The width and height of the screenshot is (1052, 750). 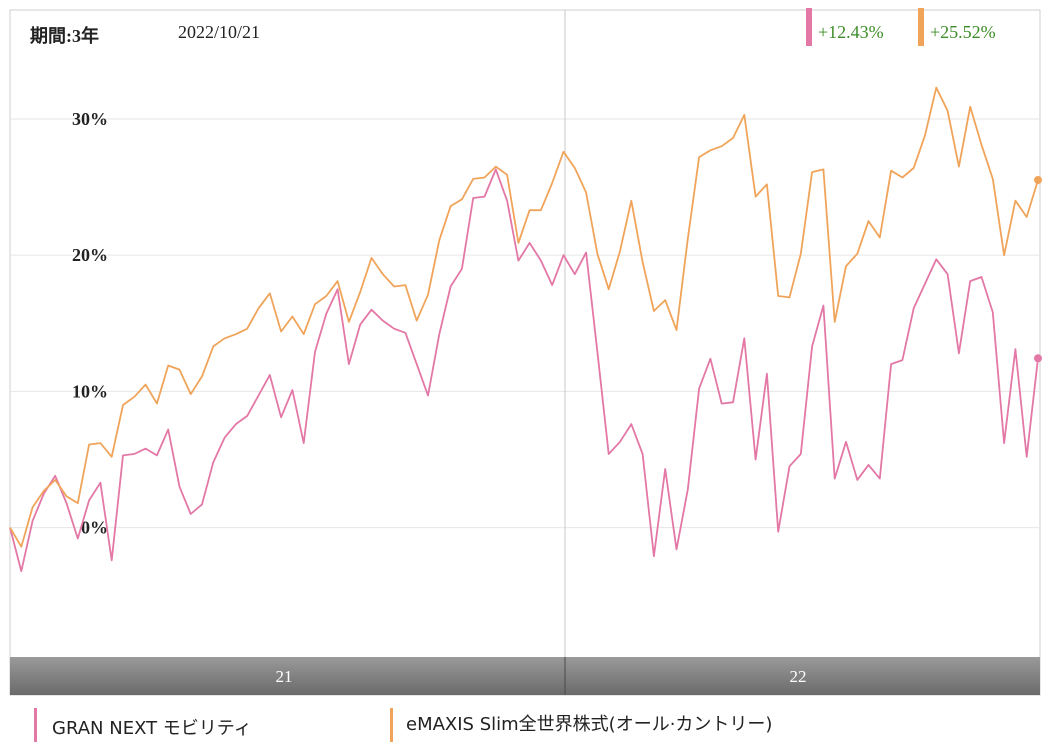 I want to click on return-value-gran-next: +12.43%, so click(x=851, y=32).